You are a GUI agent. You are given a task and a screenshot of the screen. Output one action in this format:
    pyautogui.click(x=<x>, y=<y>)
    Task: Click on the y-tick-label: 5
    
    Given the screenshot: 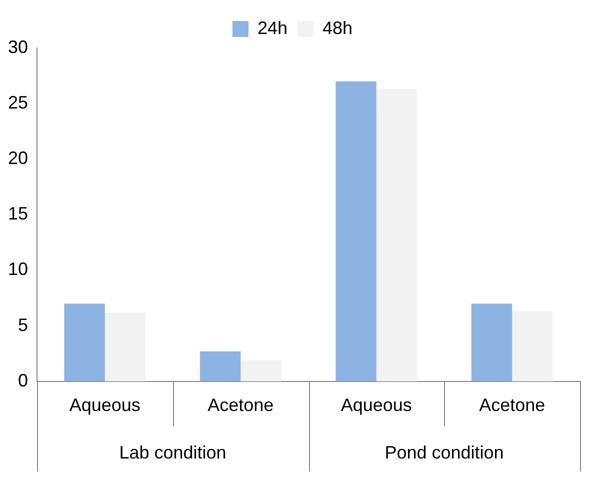 What is the action you would take?
    pyautogui.click(x=23, y=324)
    